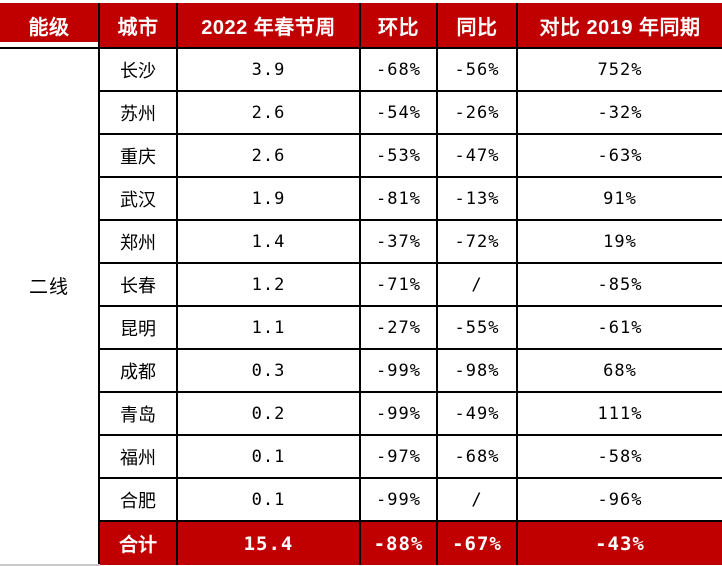 The image size is (722, 566). Describe the element at coordinates (619, 241) in the screenshot. I see `vs2019-cell: 19%` at that location.